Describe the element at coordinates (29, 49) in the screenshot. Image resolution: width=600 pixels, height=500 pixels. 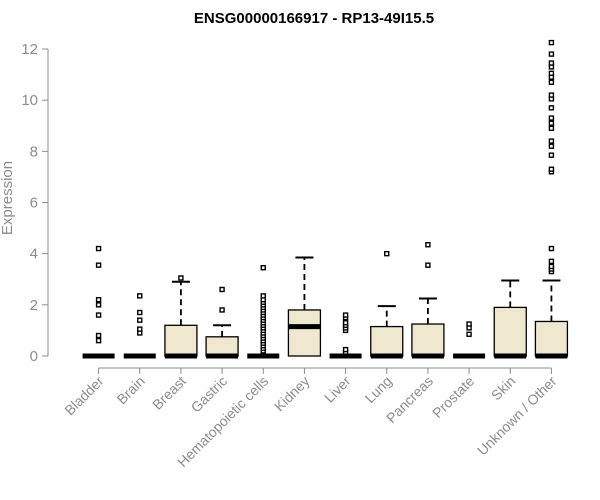
I see `y-tick-label: 12` at that location.